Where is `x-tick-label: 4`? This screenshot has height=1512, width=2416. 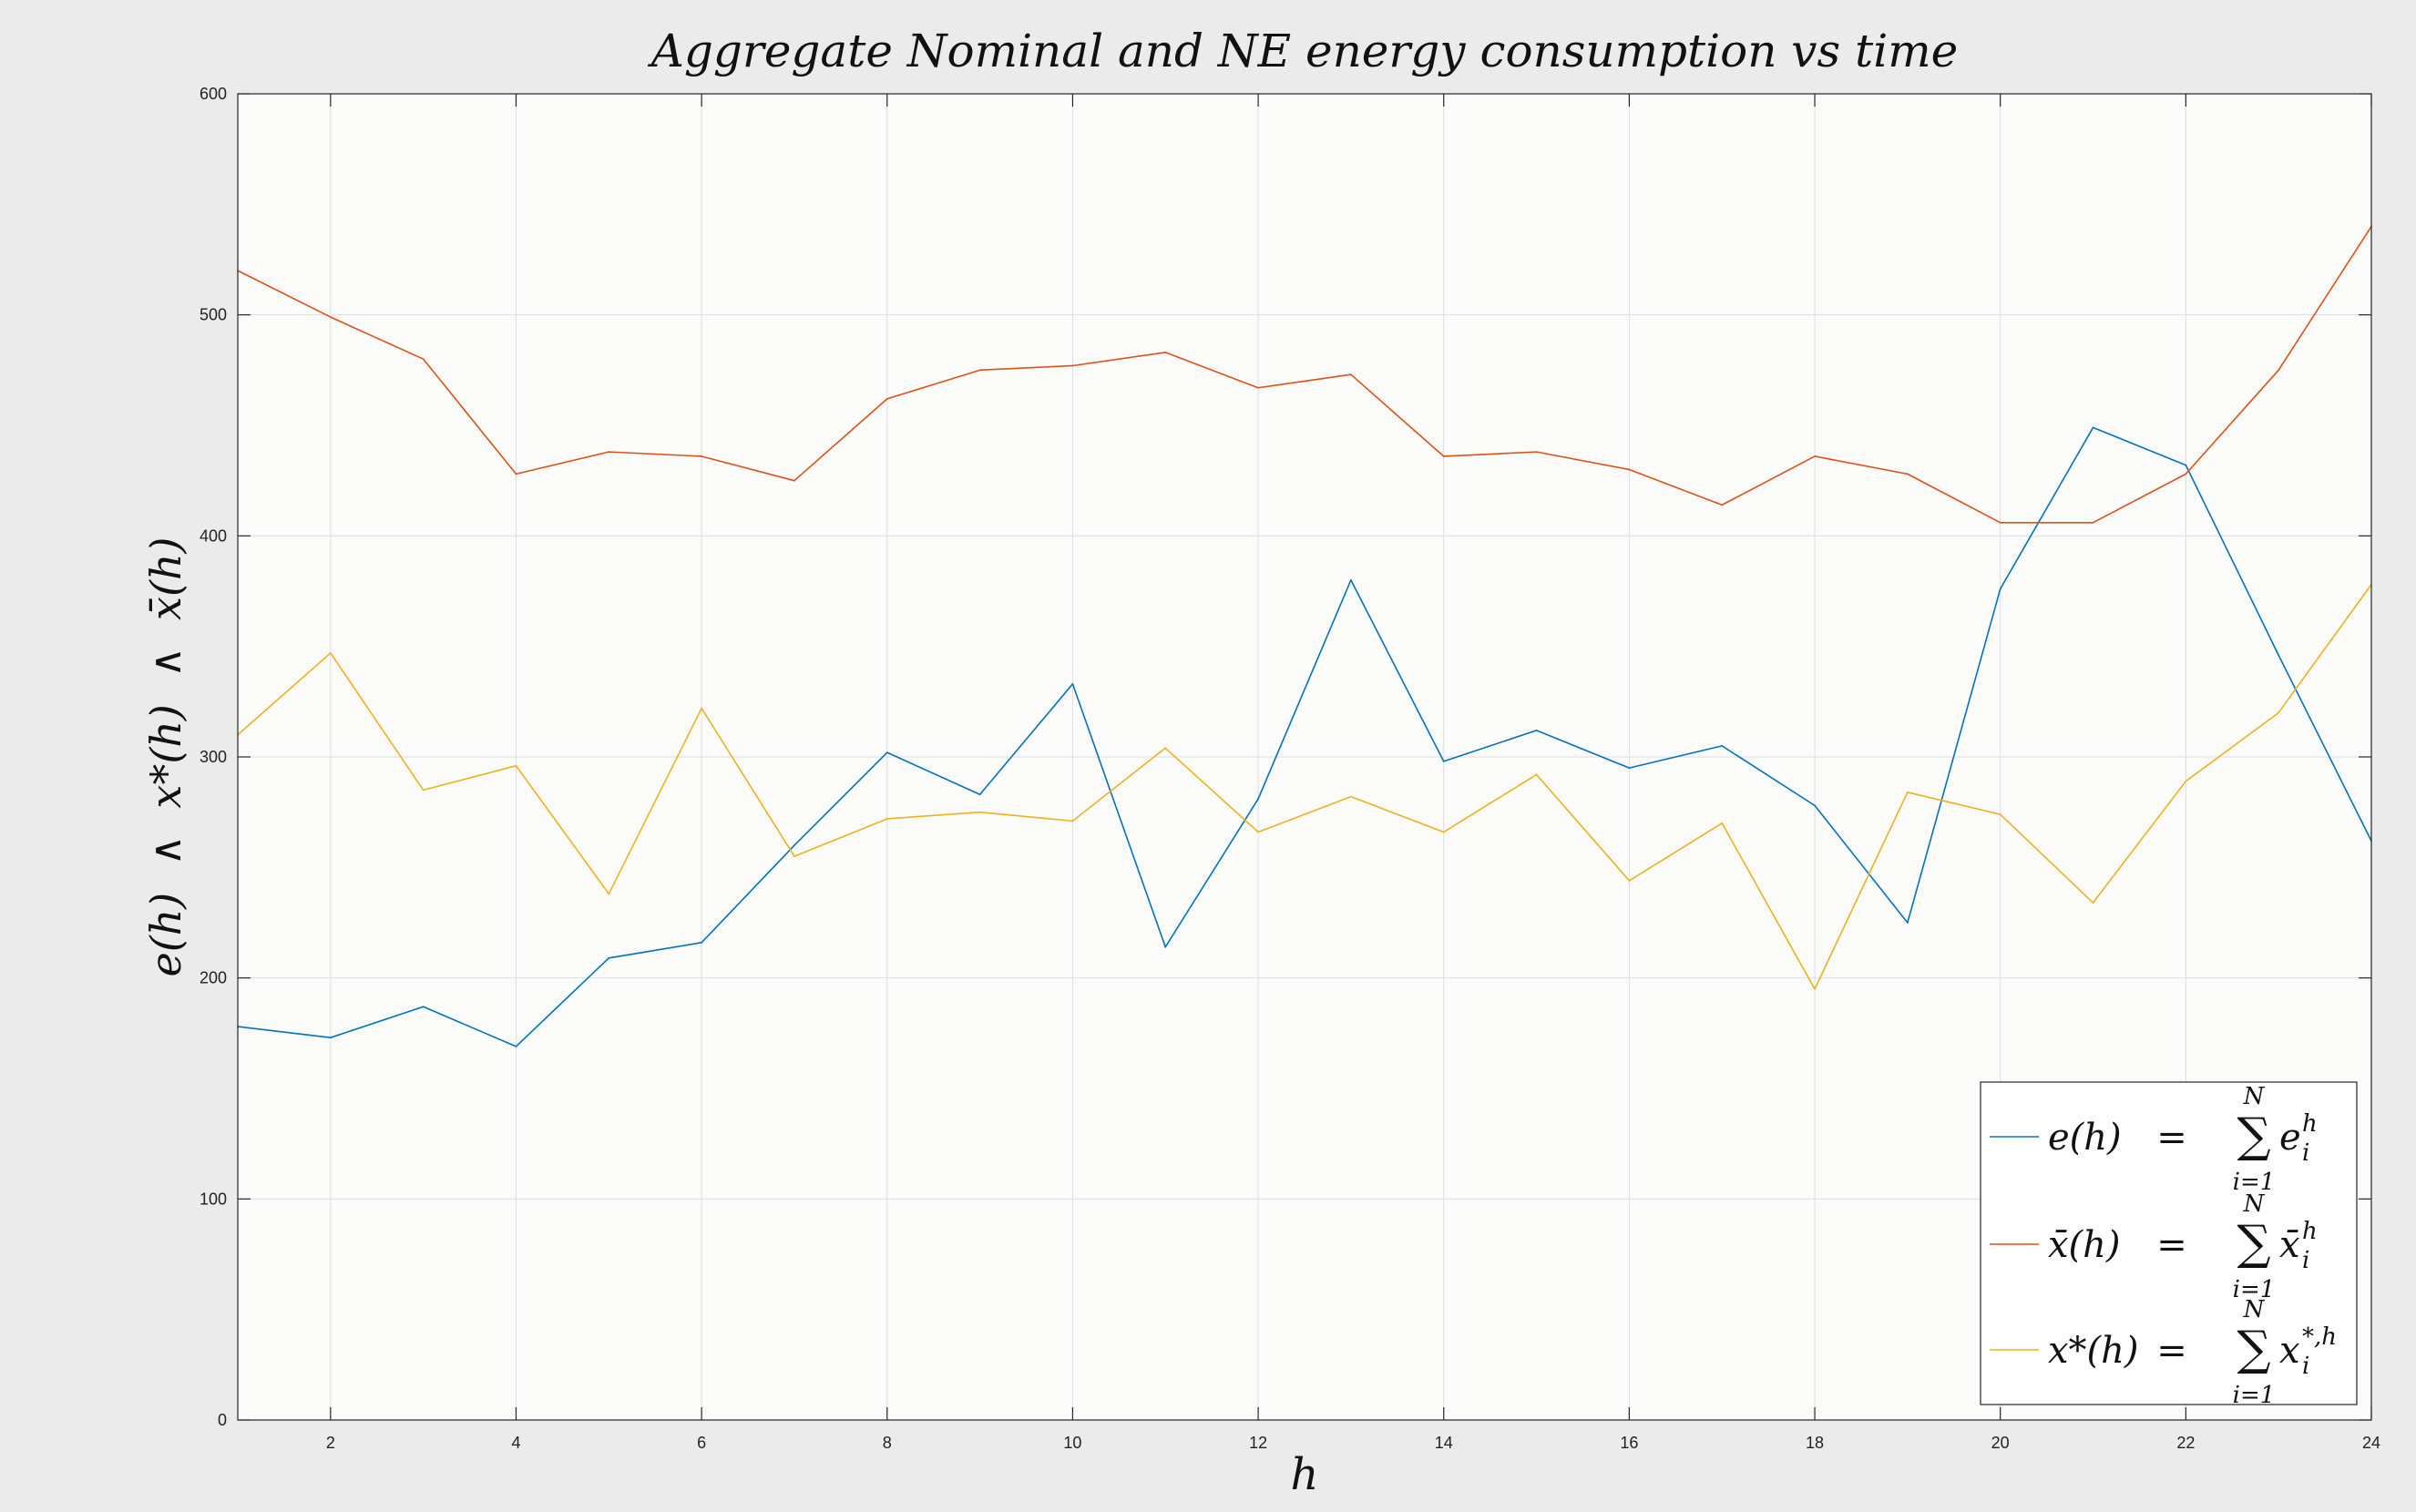
x-tick-label: 4 is located at coordinates (516, 1443).